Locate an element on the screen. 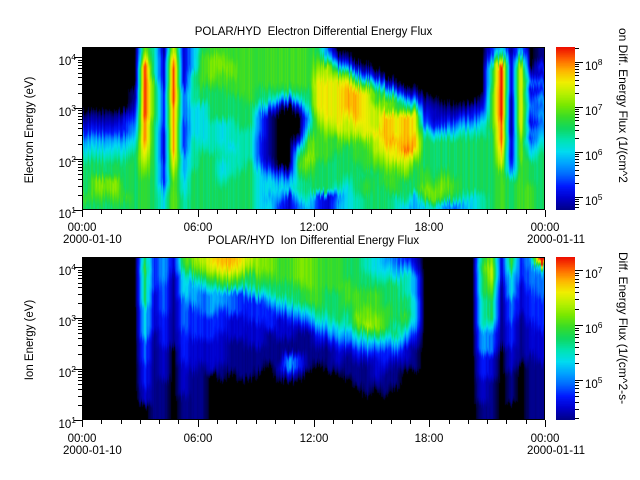  y-axis-tick-label: 10⁴ is located at coordinates (67, 60).